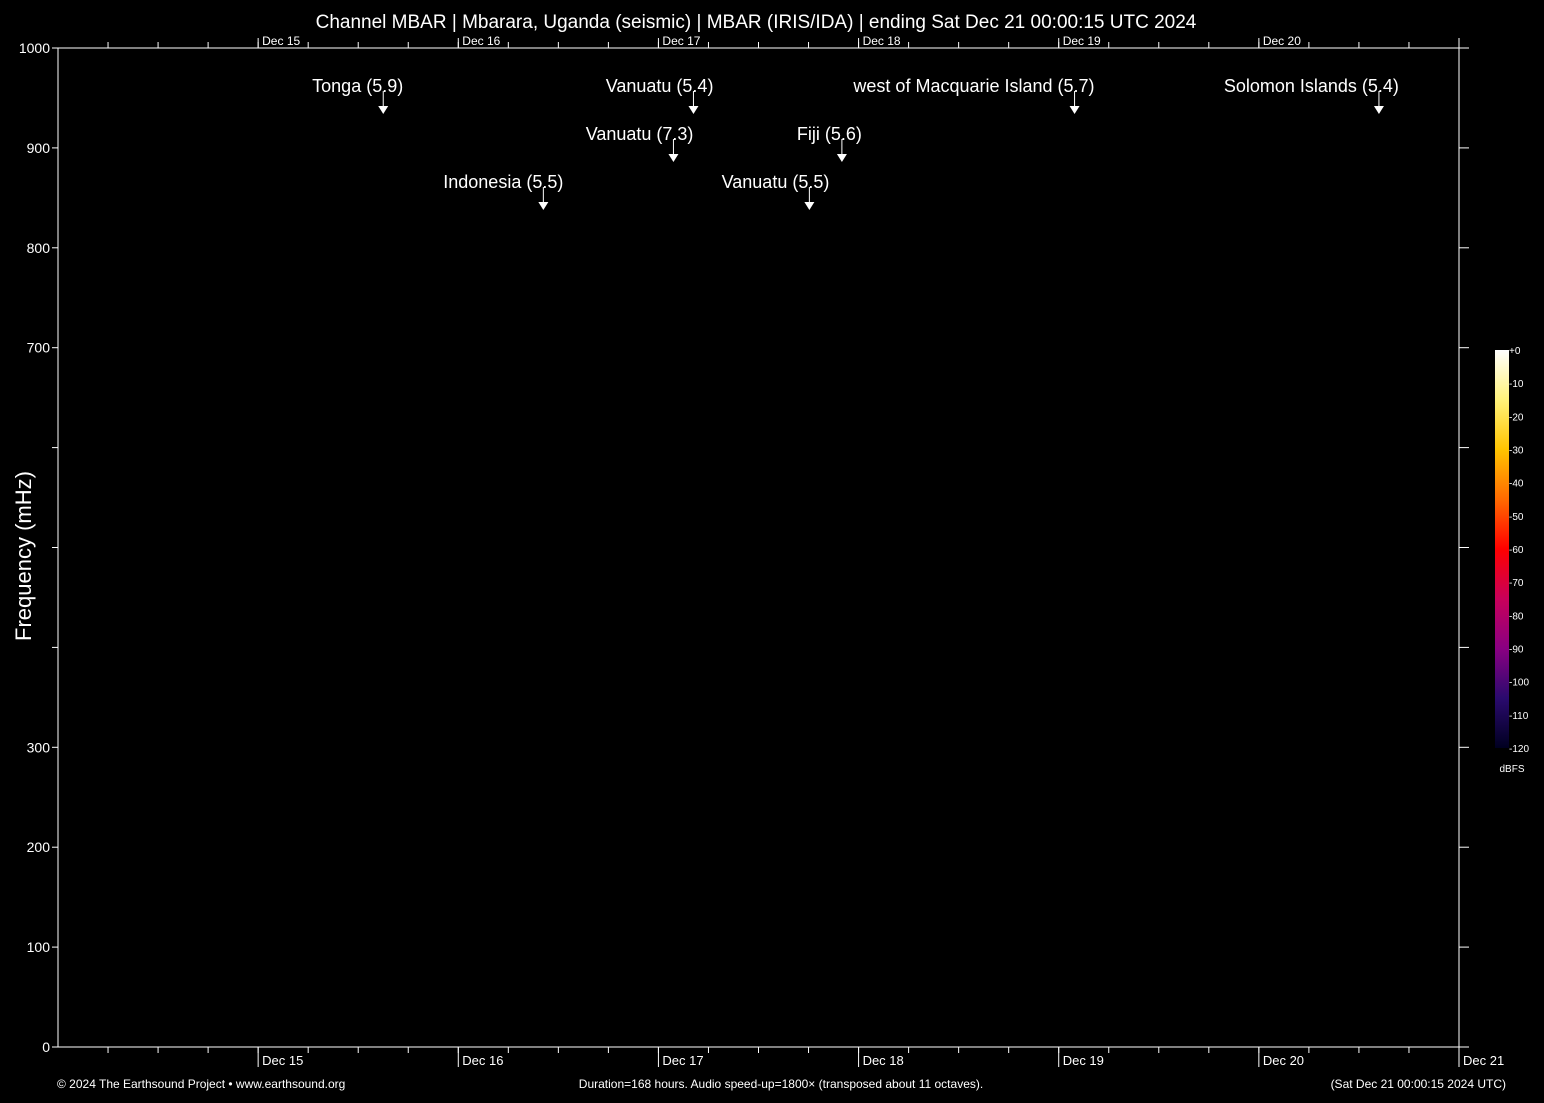  What do you see at coordinates (46, 1047) in the screenshot?
I see `y-tick-label: 0` at bounding box center [46, 1047].